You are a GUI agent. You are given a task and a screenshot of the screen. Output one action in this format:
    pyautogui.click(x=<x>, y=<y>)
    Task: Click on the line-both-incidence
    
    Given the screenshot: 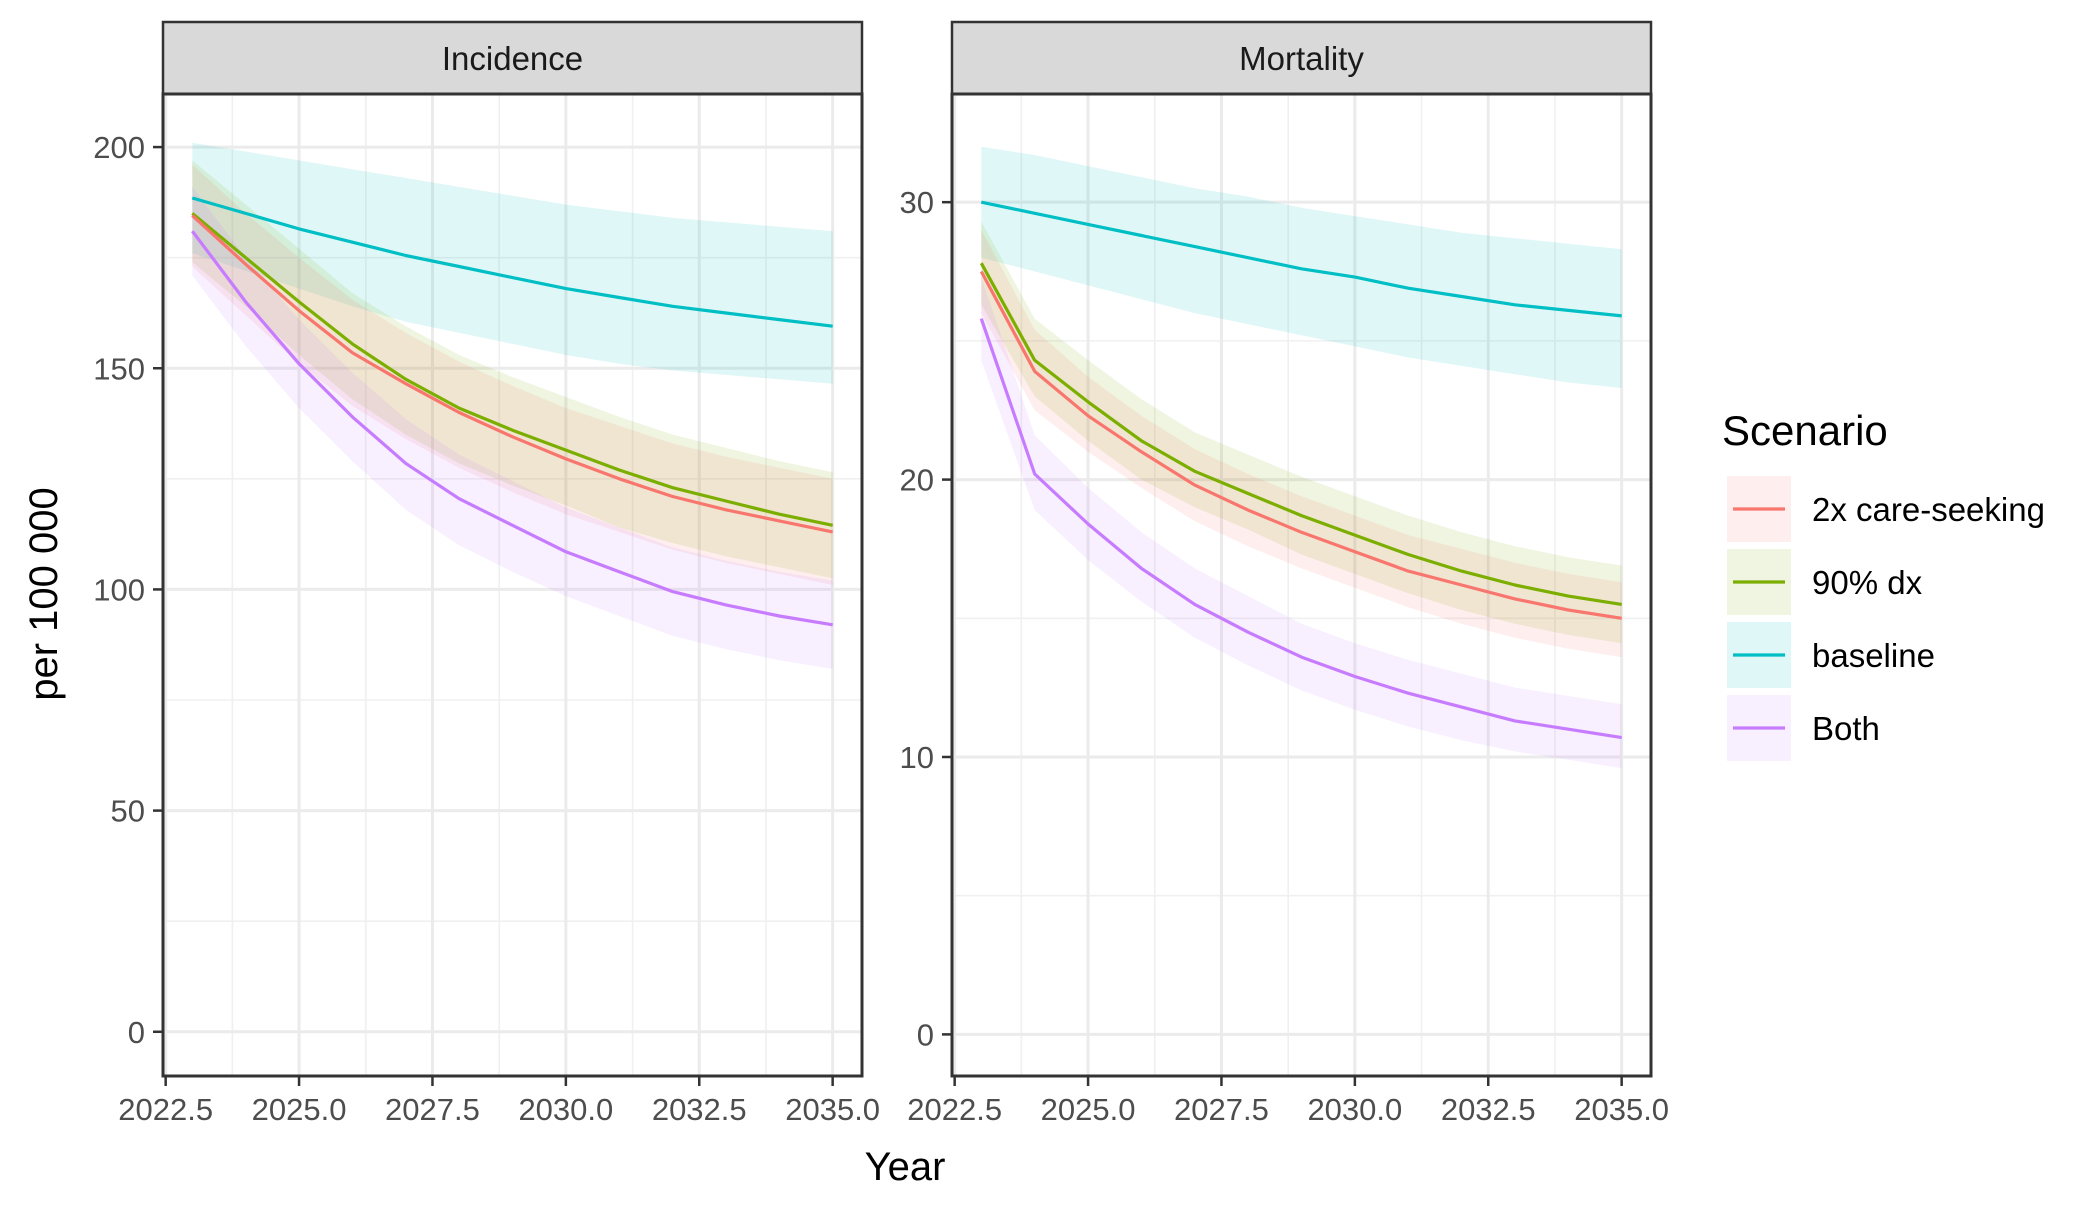 What is the action you would take?
    pyautogui.click(x=512, y=428)
    